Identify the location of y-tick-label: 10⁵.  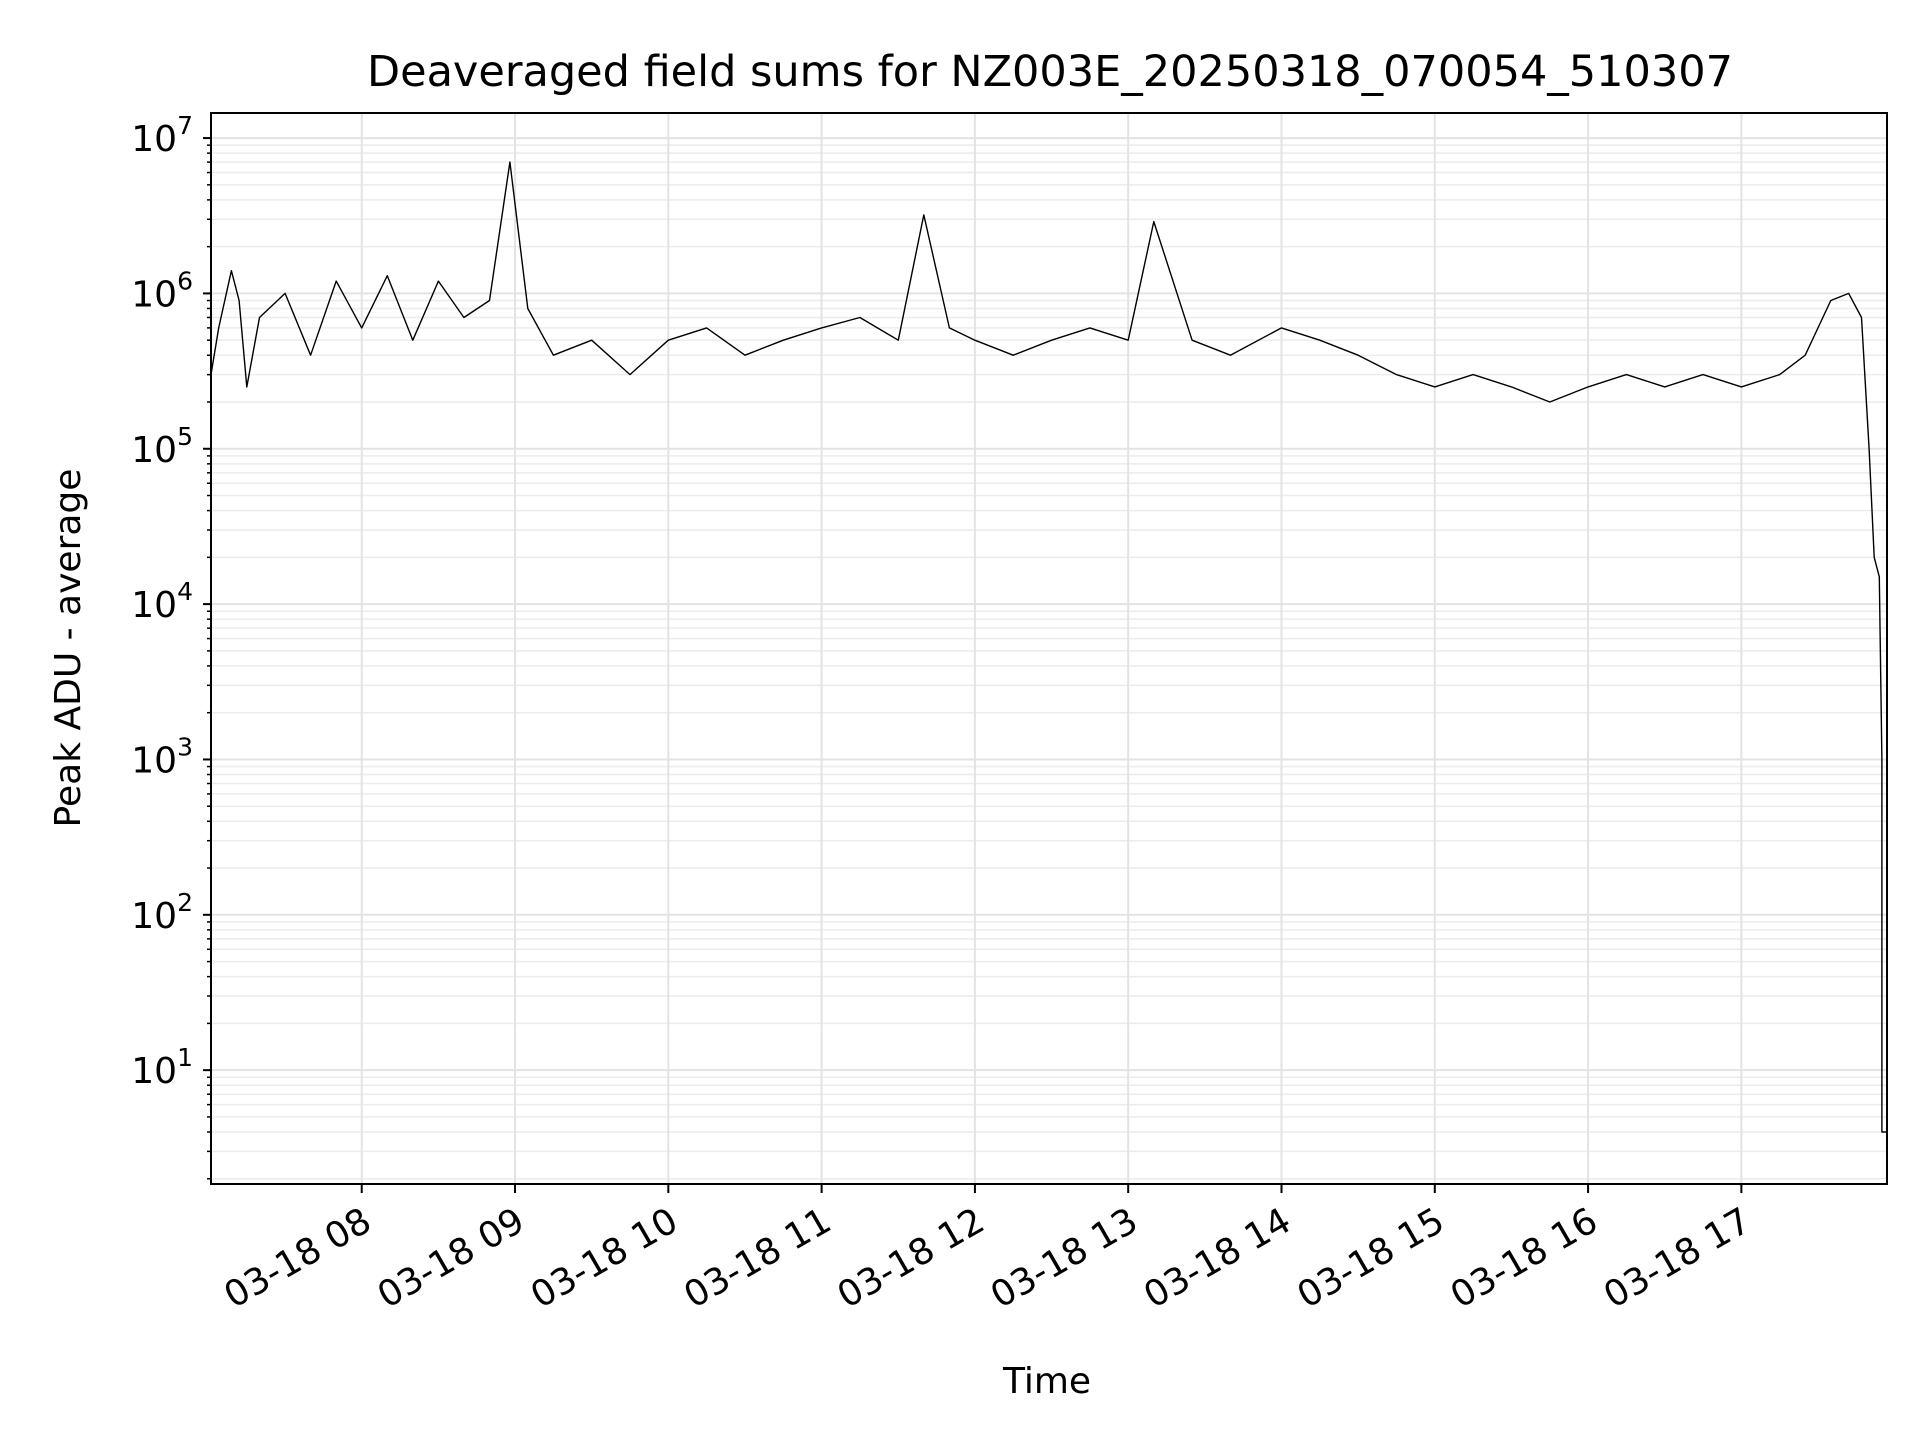
(162, 446).